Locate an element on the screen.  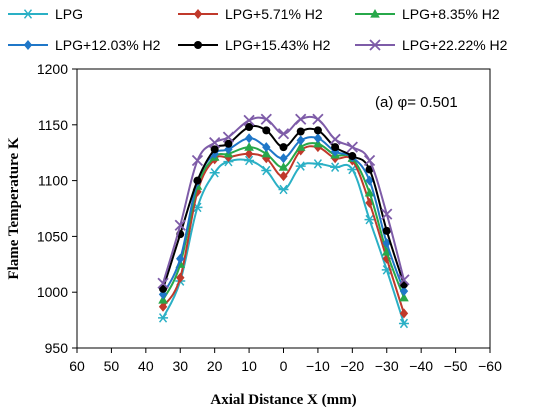
legend-label: LPG is located at coordinates (69, 14).